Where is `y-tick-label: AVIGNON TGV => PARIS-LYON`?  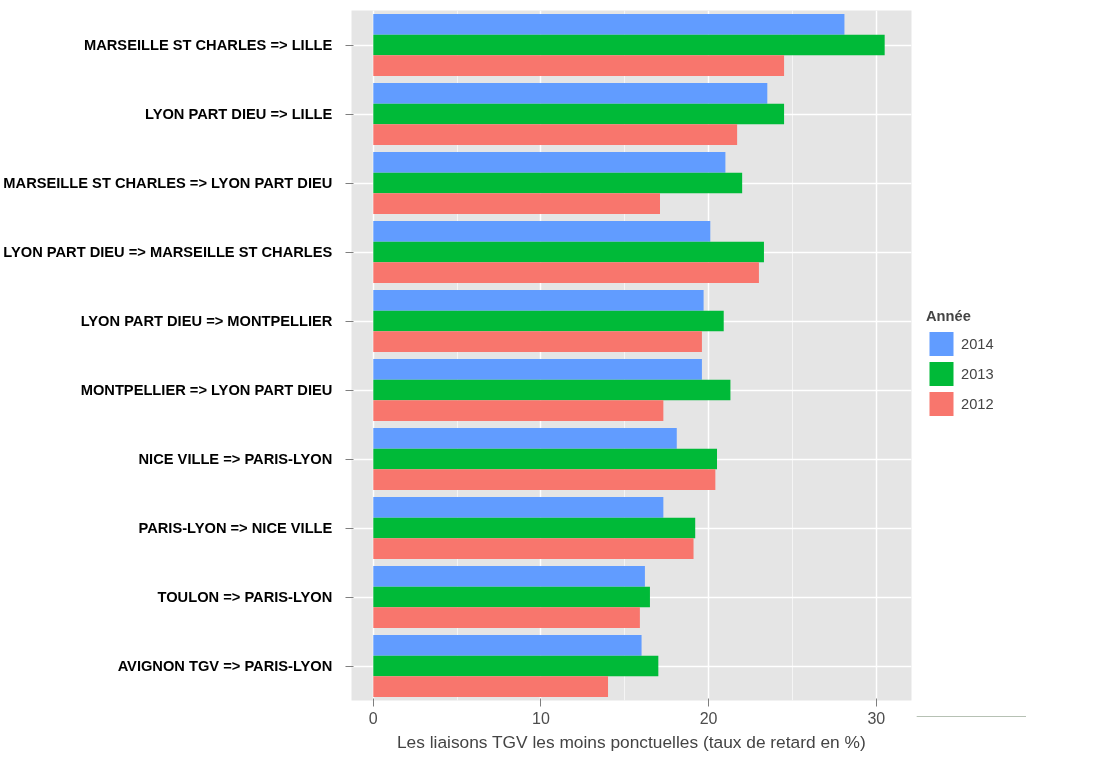
y-tick-label: AVIGNON TGV => PARIS-LYON is located at coordinates (225, 666).